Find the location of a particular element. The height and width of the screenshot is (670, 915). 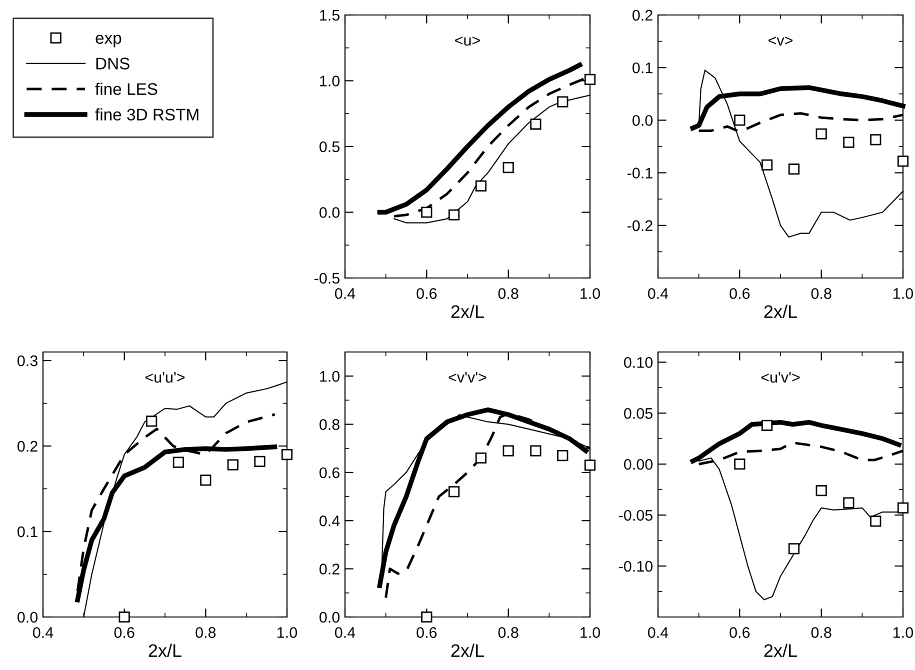

y-tick-label: -0.5 is located at coordinates (327, 278).